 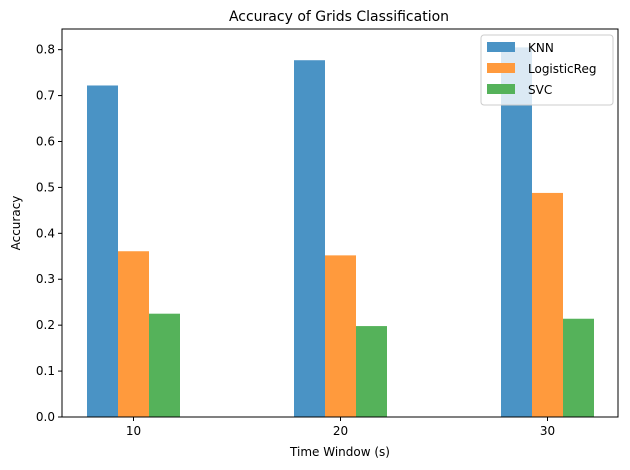 I want to click on y-tick-label: 0.8, so click(x=45, y=50).